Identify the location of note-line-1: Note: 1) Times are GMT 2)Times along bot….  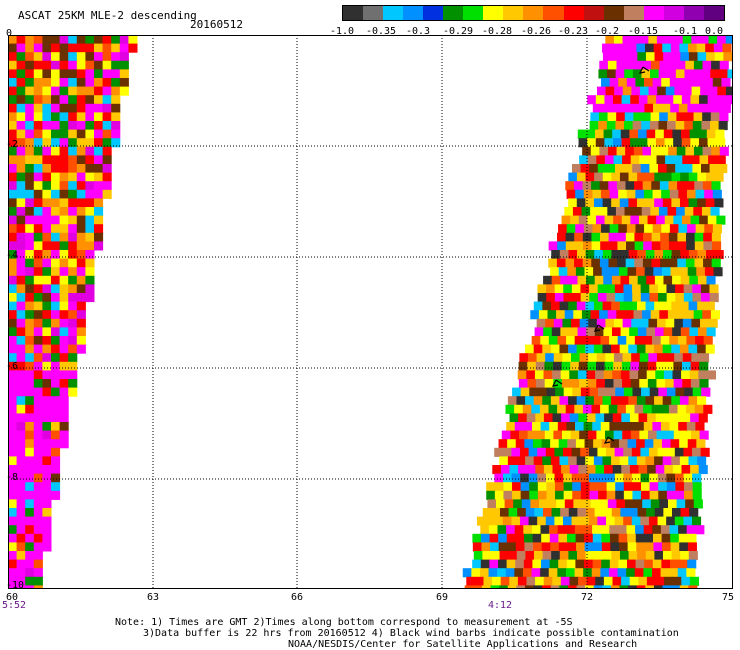
(344, 622).